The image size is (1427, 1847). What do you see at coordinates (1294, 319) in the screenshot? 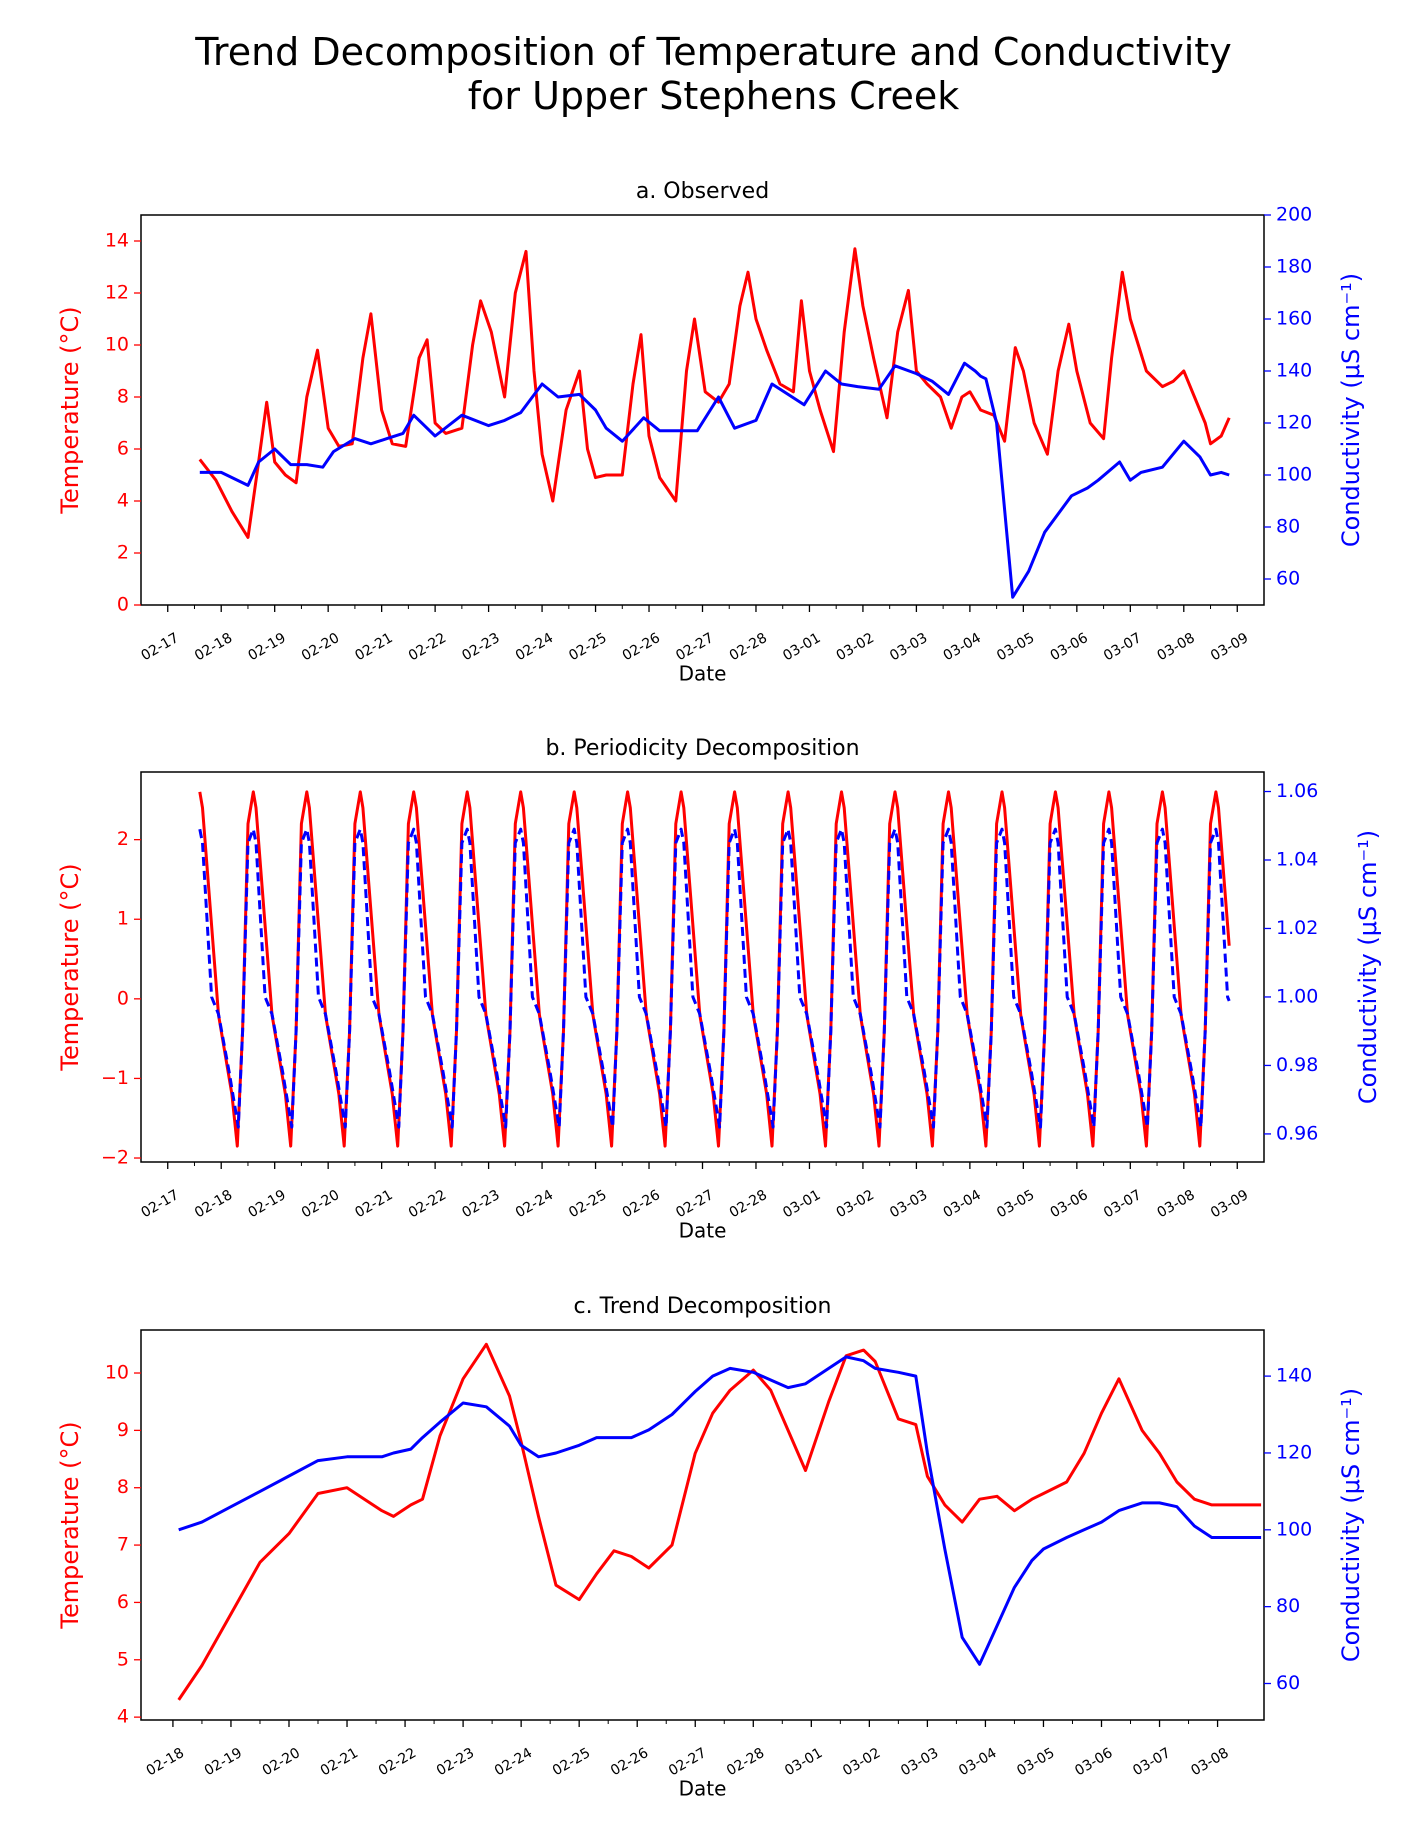
I see `y-right-tick-label: 160` at bounding box center [1294, 319].